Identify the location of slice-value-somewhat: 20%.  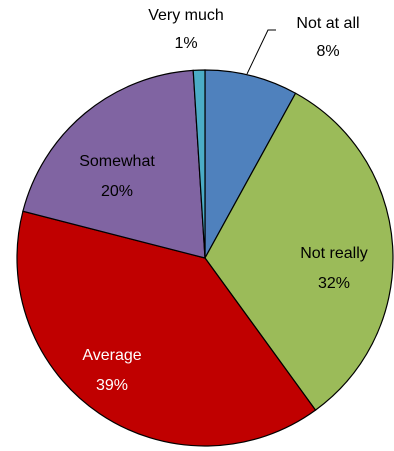
(117, 191).